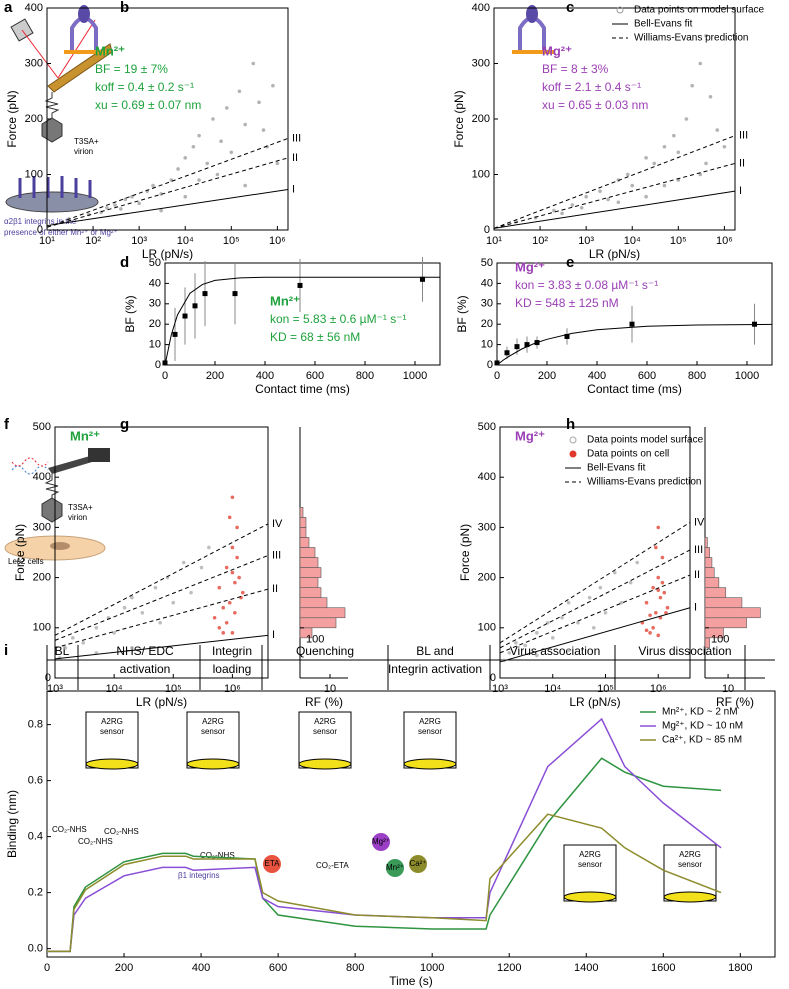 The image size is (789, 989). I want to click on y-tick-label: 50, so click(487, 263).